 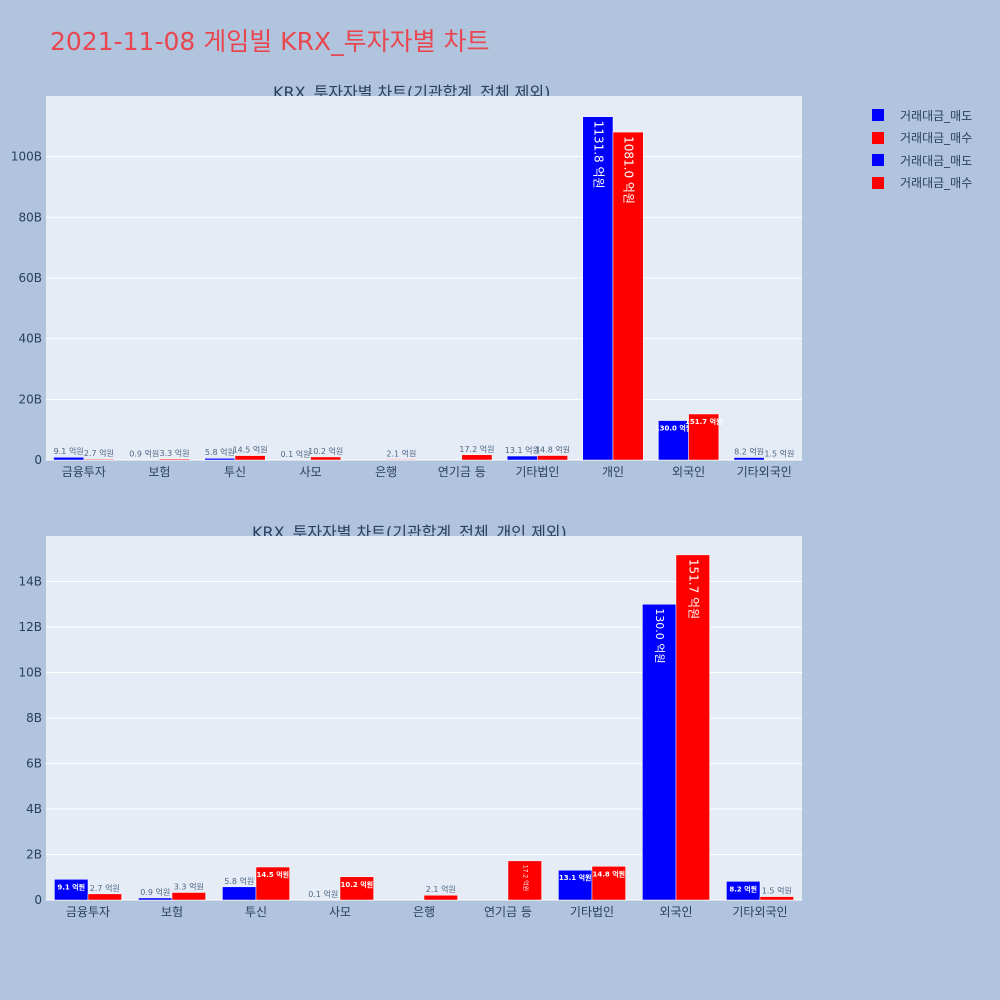 I want to click on data-label: 1081.0 억원, so click(x=629, y=170).